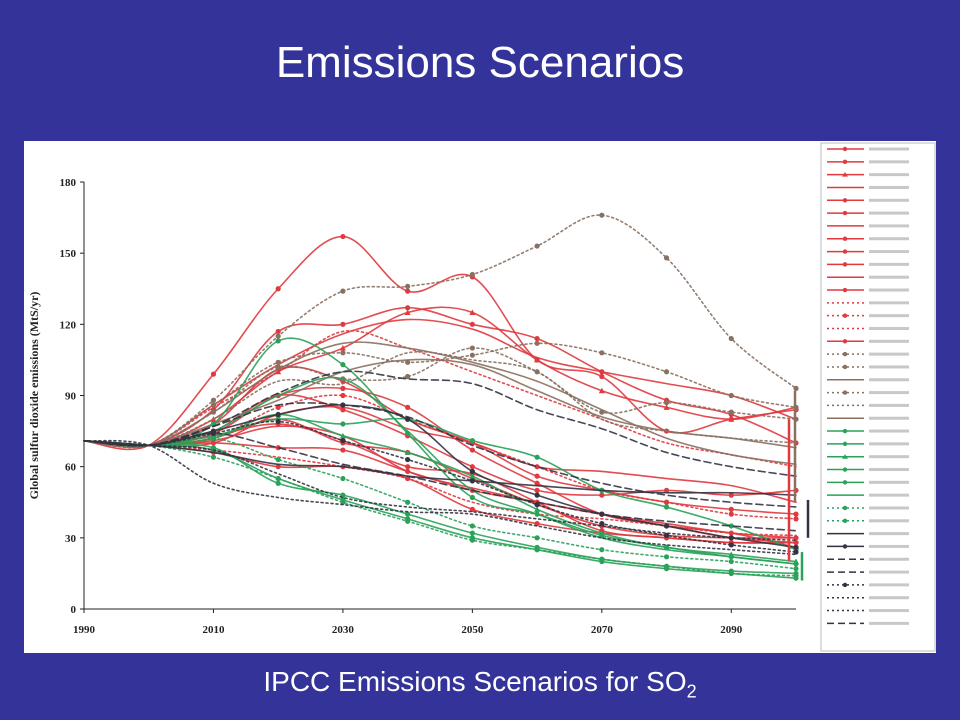 The image size is (960, 720). I want to click on x-tick-label: 2030, so click(343, 630).